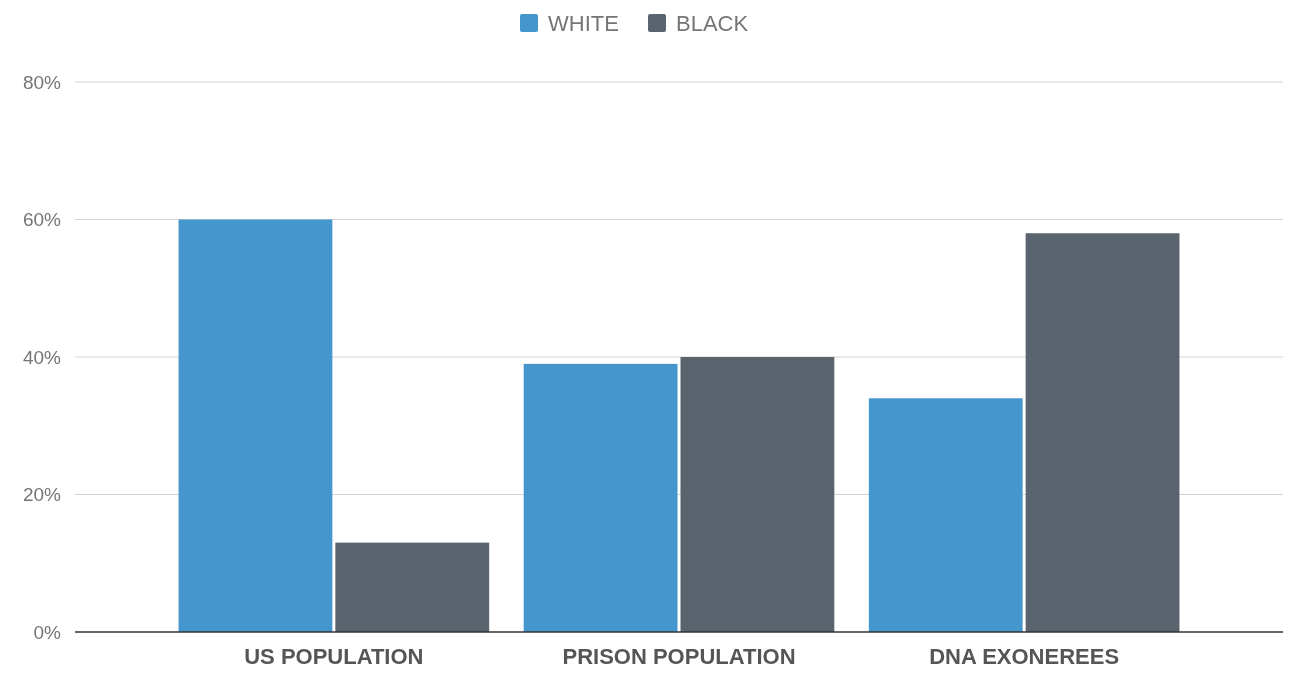 This screenshot has width=1296, height=675. Describe the element at coordinates (47, 632) in the screenshot. I see `y-tick-label: 0%` at that location.